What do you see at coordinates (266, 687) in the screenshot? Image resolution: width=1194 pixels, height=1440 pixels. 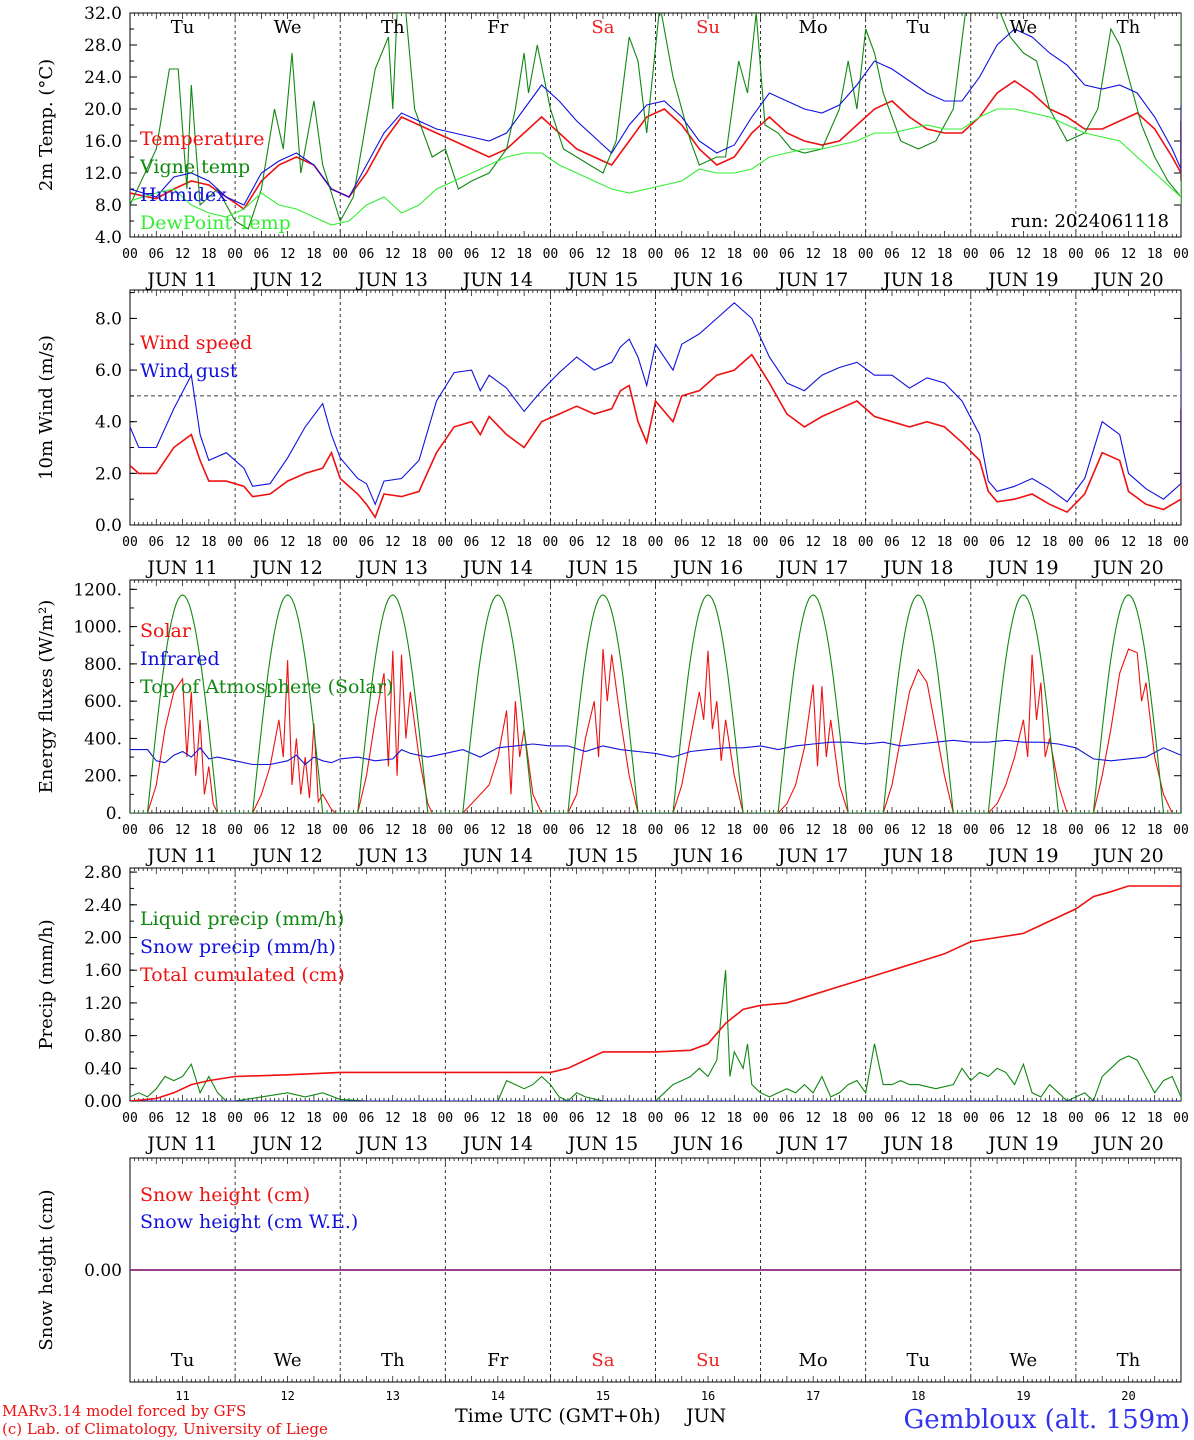 I see `legend-entry: Top of Atmosphere (Solar)` at bounding box center [266, 687].